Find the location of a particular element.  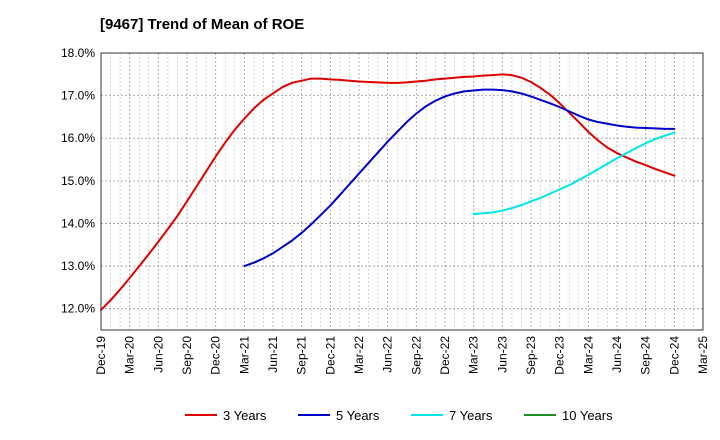

y-tick-label: 18.0% is located at coordinates (78, 53).